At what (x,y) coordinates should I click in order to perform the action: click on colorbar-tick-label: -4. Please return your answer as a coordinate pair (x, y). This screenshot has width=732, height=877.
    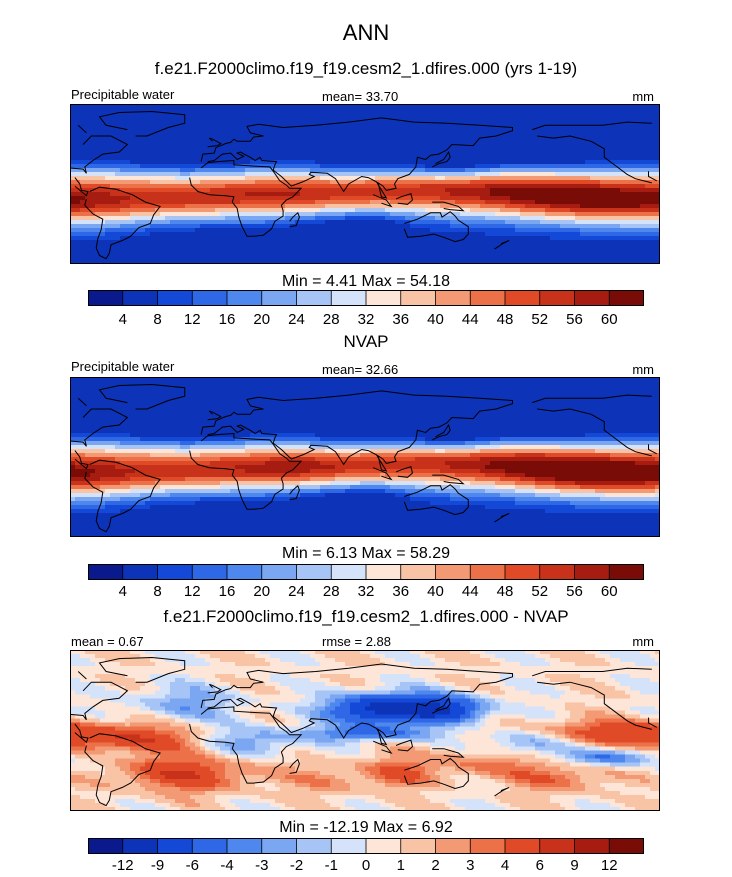
    Looking at the image, I should click on (227, 865).